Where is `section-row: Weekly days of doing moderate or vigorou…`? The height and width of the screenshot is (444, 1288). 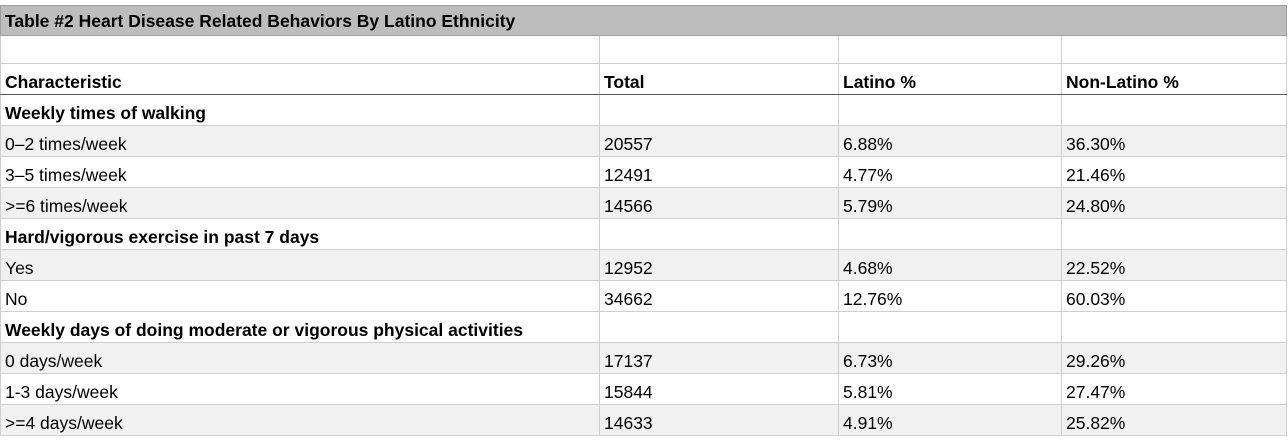 section-row: Weekly days of doing moderate or vigorou… is located at coordinates (644, 327).